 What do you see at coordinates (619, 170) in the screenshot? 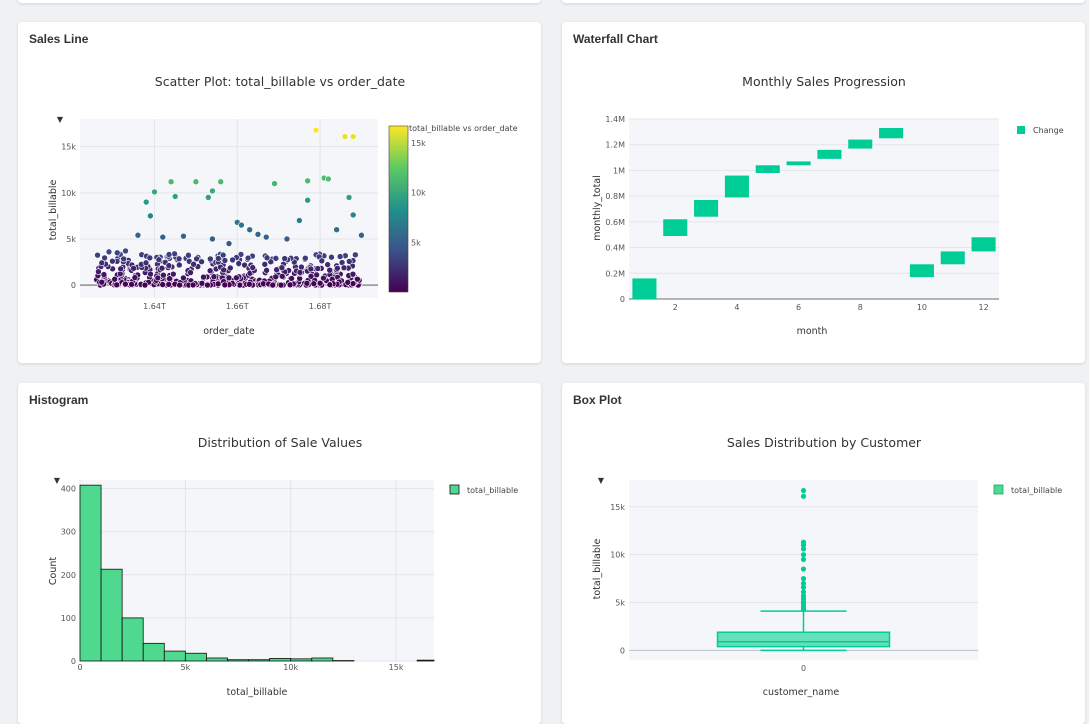
I see `y-tick-label: 1M` at bounding box center [619, 170].